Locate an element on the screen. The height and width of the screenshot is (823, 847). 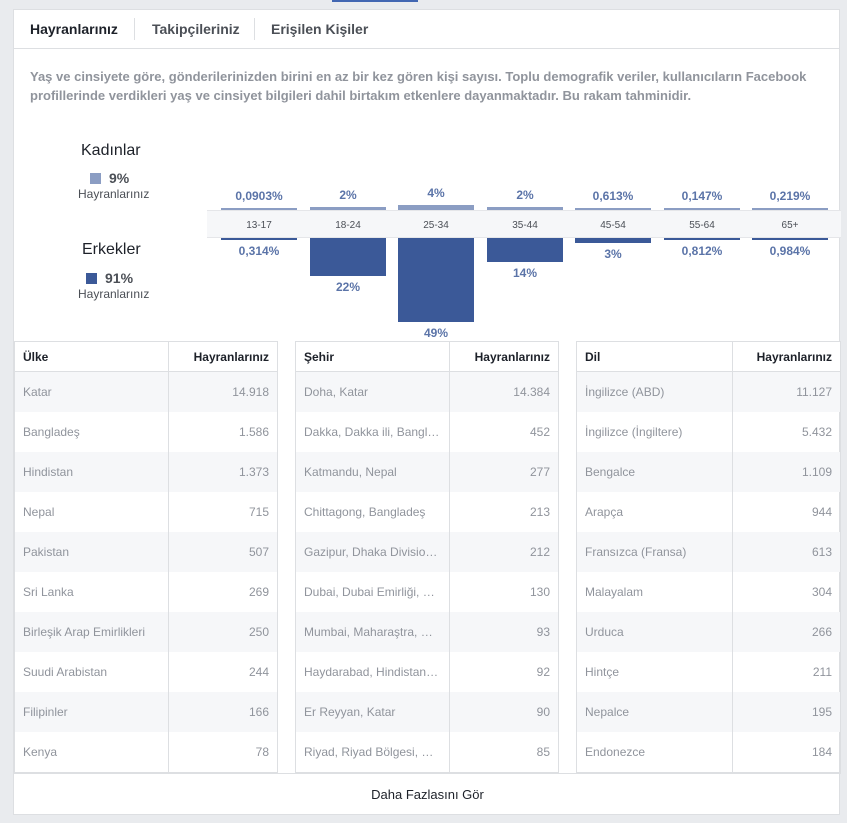
table-row: Gazipur, Dhaka Divisio… 212 is located at coordinates (427, 552).